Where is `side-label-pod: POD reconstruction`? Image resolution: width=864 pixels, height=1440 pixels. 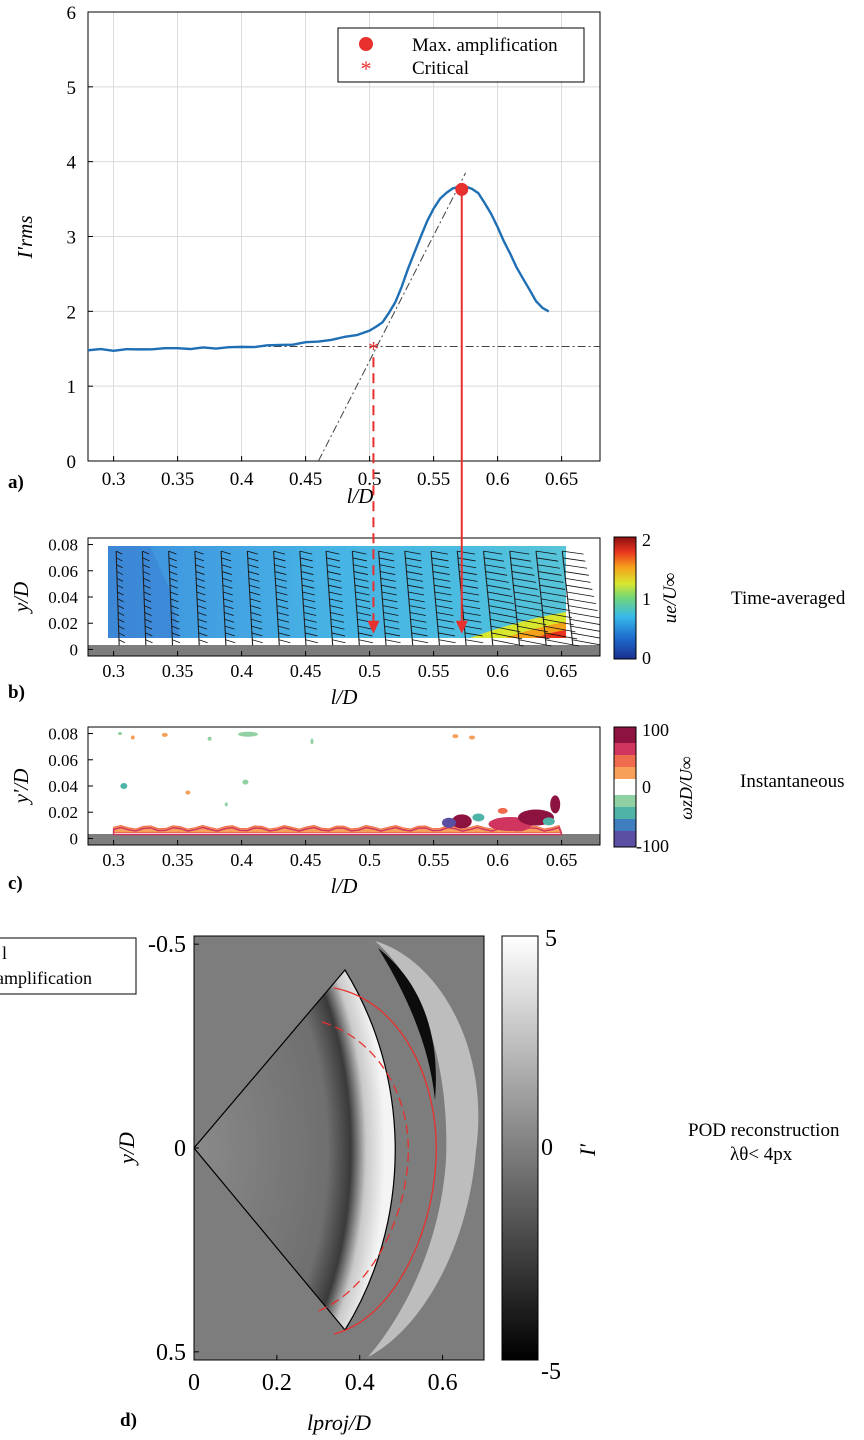 side-label-pod: POD reconstruction is located at coordinates (764, 1130).